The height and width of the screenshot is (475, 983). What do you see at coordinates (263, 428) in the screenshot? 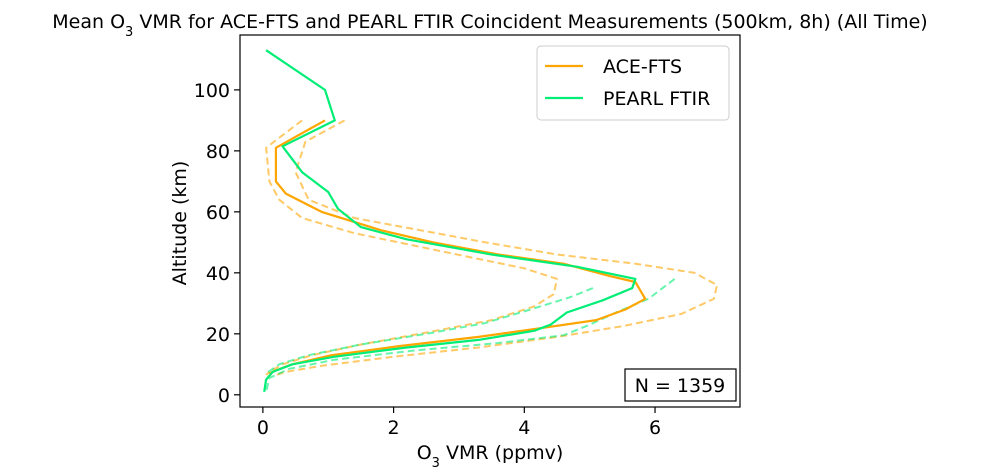
I see `x-tick-label: 0` at bounding box center [263, 428].